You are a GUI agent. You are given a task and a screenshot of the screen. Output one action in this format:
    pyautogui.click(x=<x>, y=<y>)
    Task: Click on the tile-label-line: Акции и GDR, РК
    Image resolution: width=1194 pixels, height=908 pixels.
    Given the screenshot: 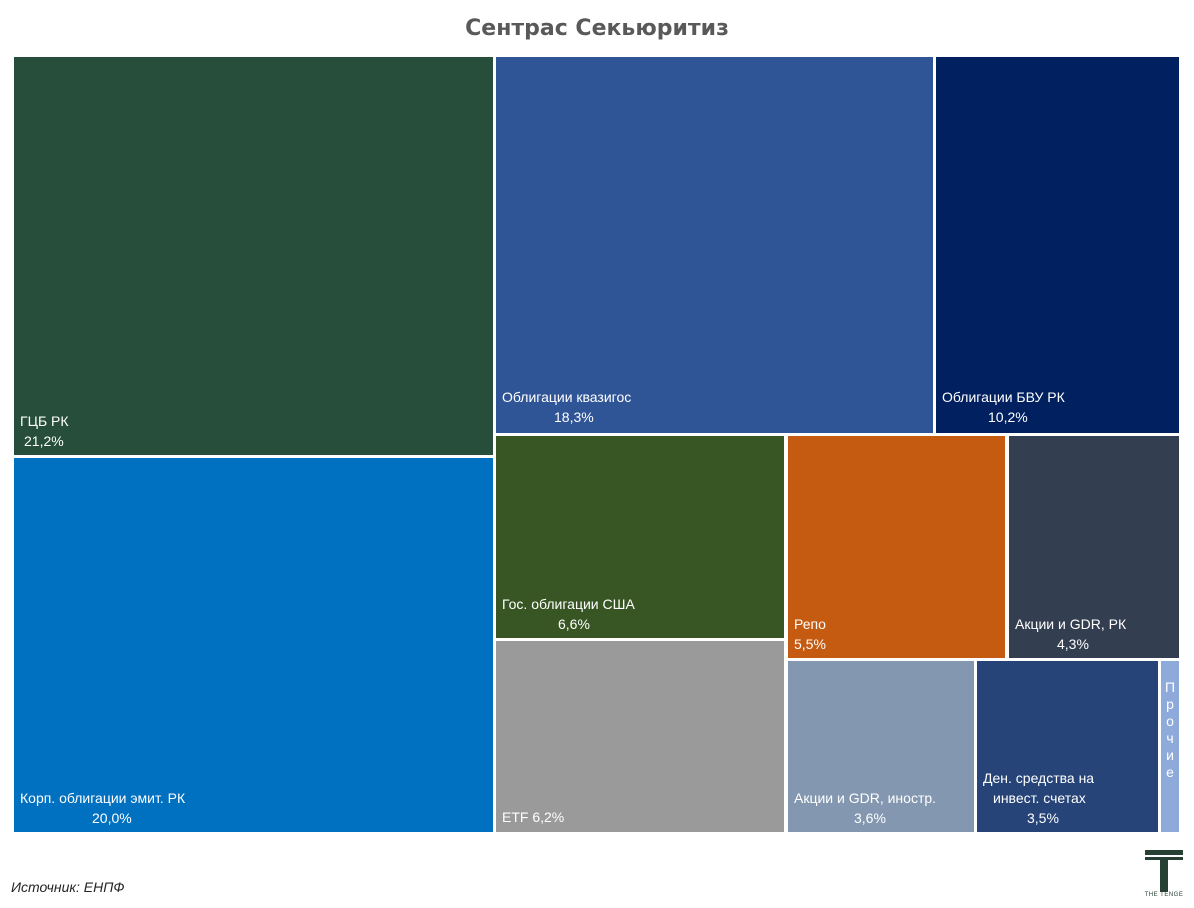 What is the action you would take?
    pyautogui.click(x=1071, y=624)
    